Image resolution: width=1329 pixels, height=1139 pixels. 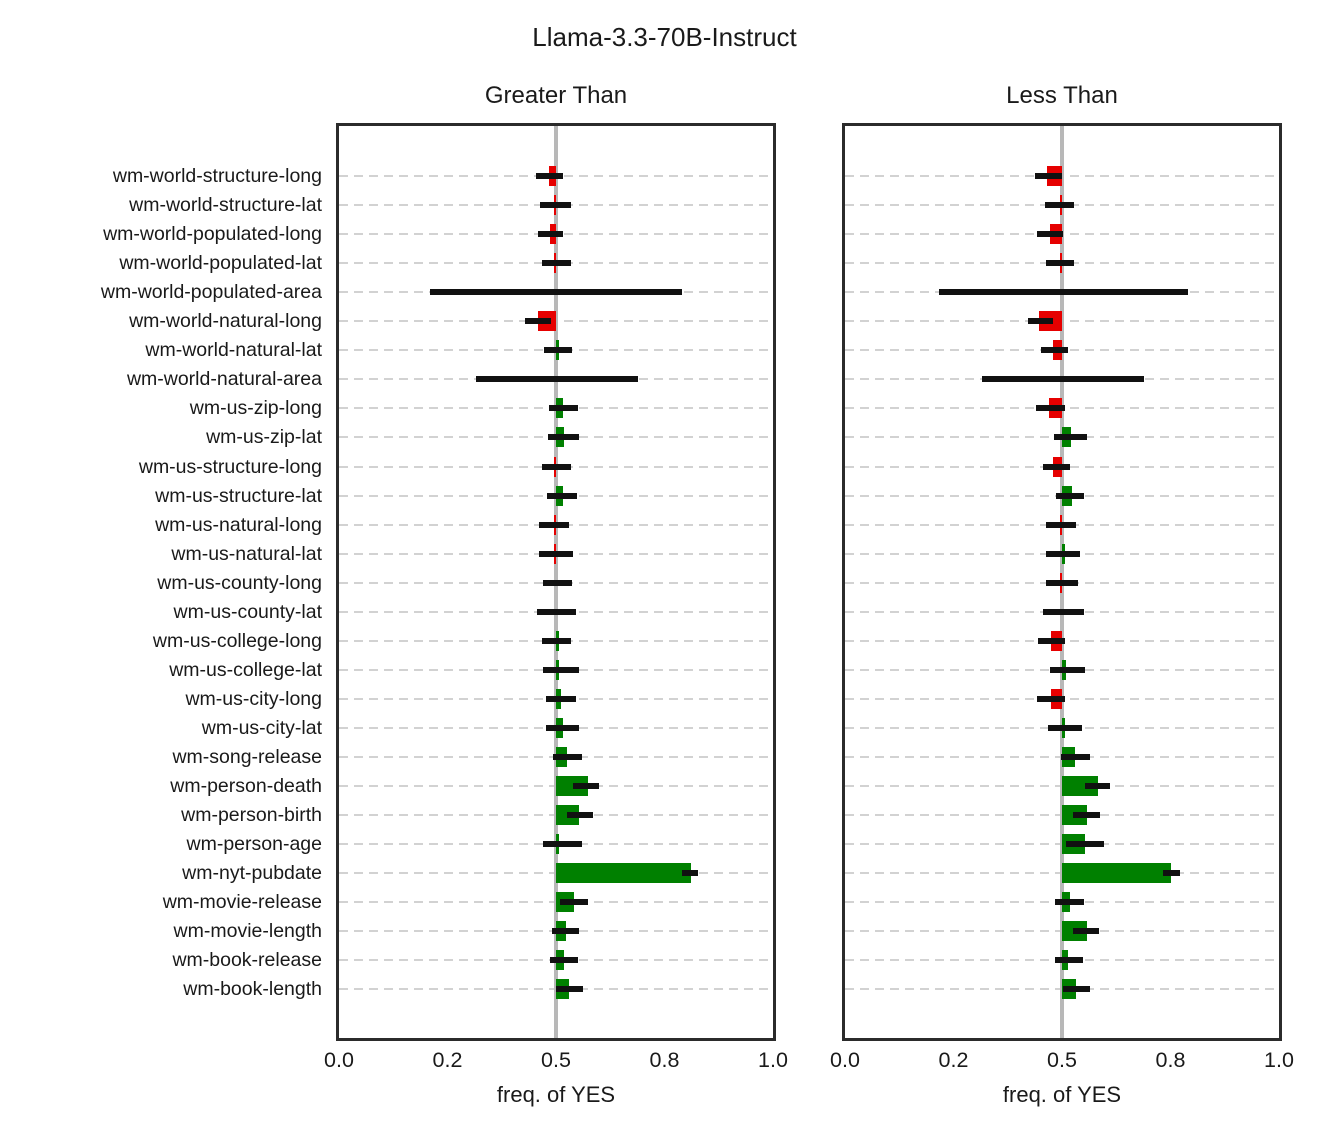 I want to click on category-label-wm-person-birth: wm-person-birth, so click(x=251, y=815).